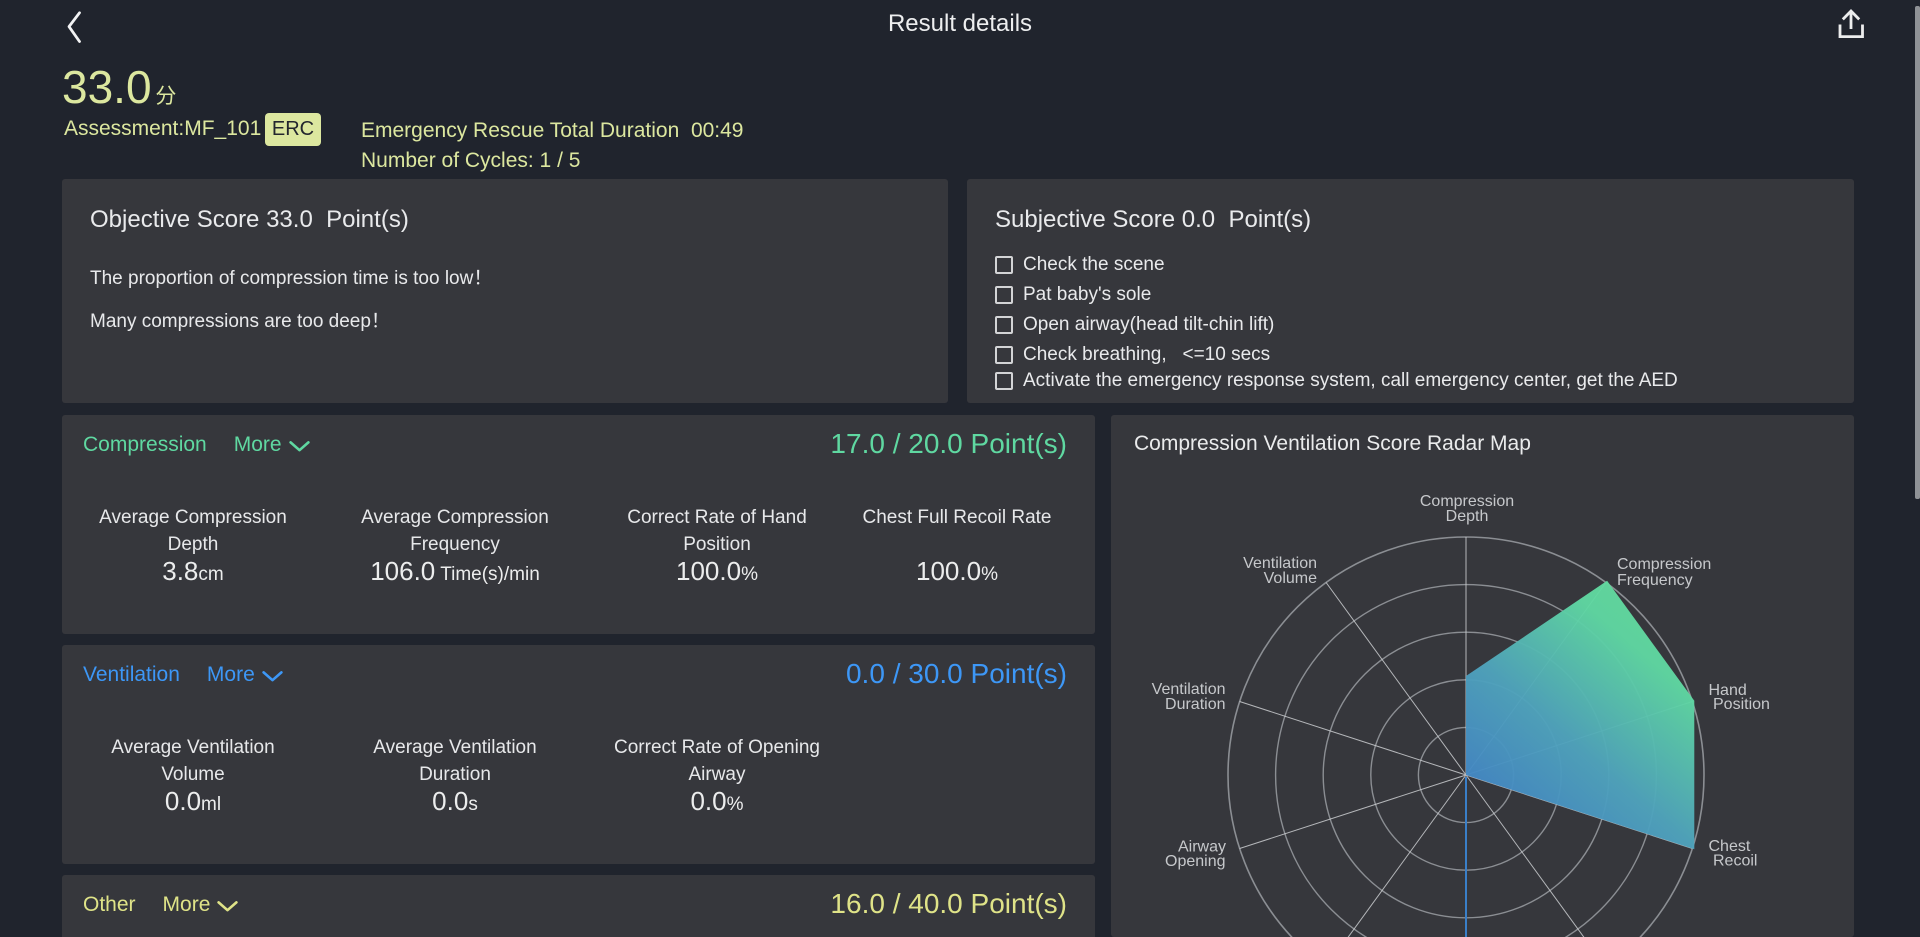 This screenshot has height=937, width=1920. What do you see at coordinates (1735, 861) in the screenshot?
I see `svg-text: Recoil` at bounding box center [1735, 861].